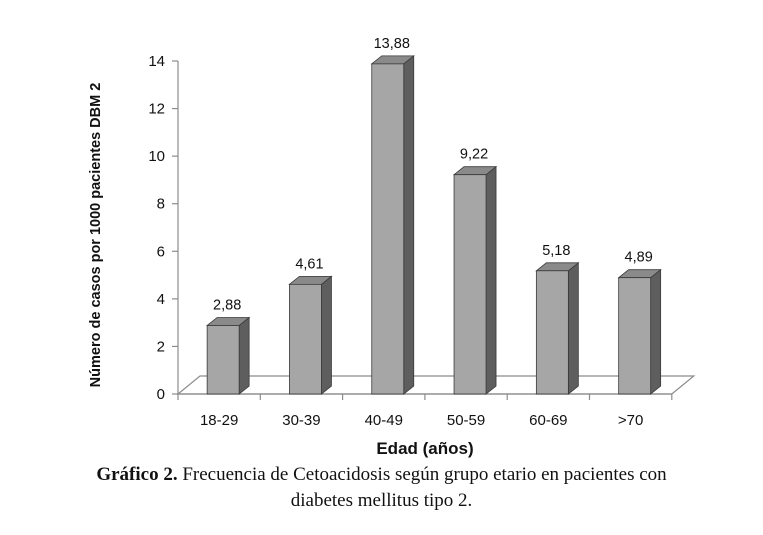  I want to click on chart-floor, so click(436, 385).